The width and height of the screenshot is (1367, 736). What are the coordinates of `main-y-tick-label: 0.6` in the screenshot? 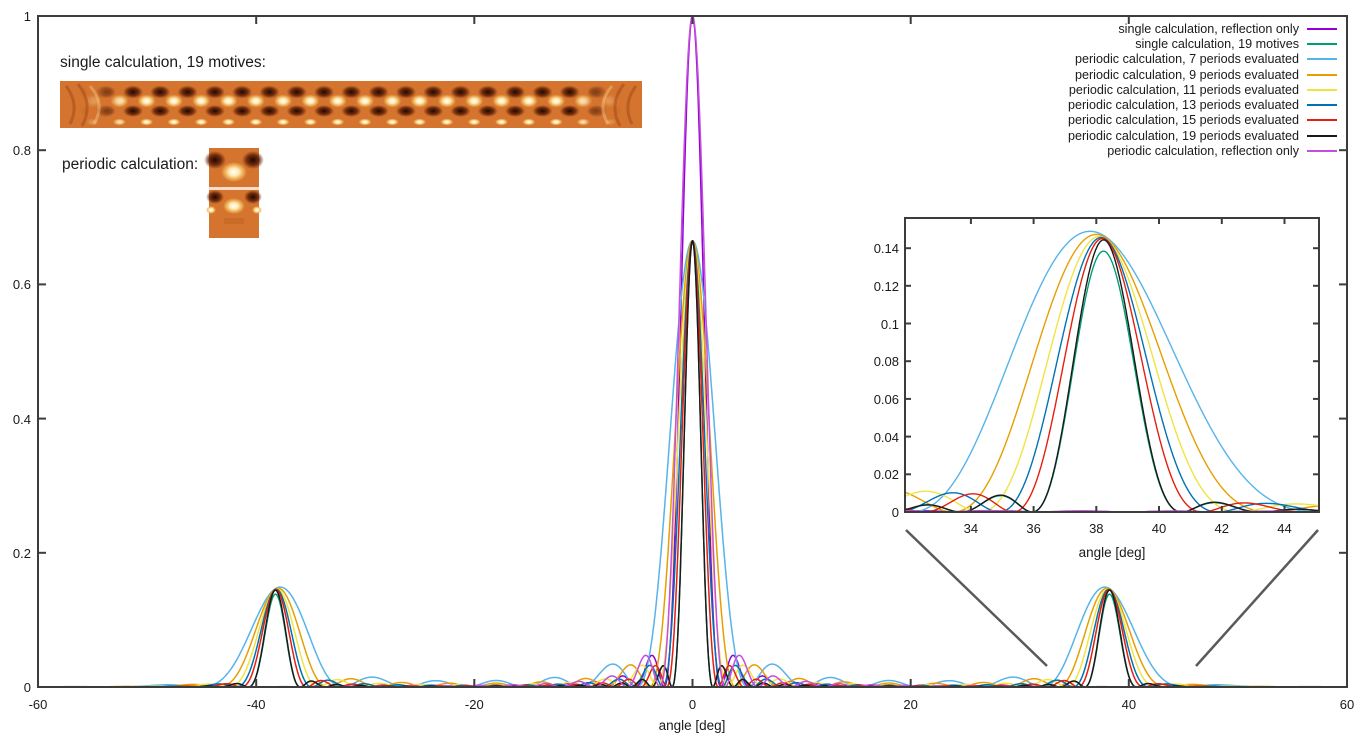 It's located at (21, 285).